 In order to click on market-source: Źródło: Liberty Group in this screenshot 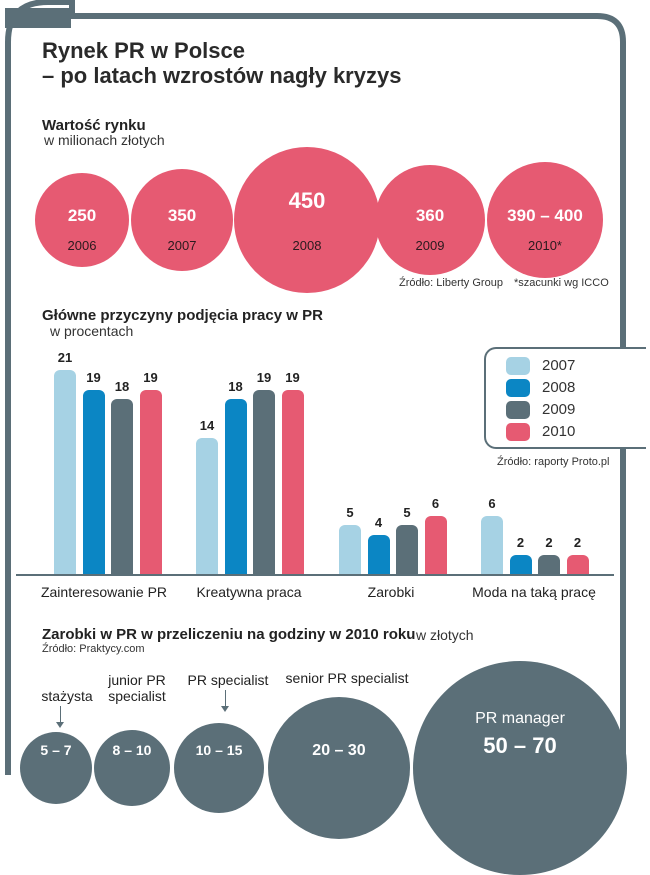, I will do `click(451, 283)`.